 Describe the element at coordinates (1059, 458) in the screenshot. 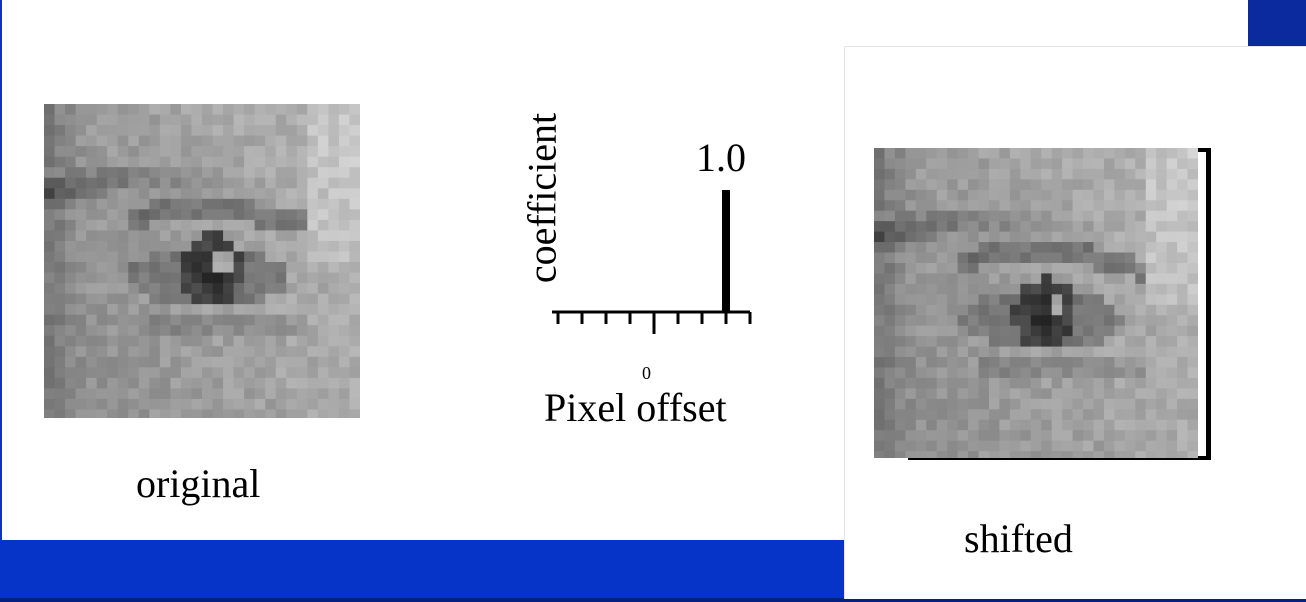

I see `frame-bottom-edge` at that location.